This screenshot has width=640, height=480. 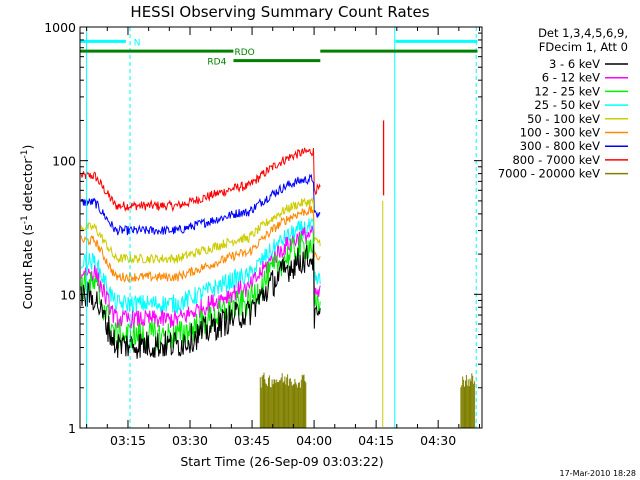 I want to click on legend-header-1: Det 1,3,4,5,6,9,, so click(x=583, y=33).